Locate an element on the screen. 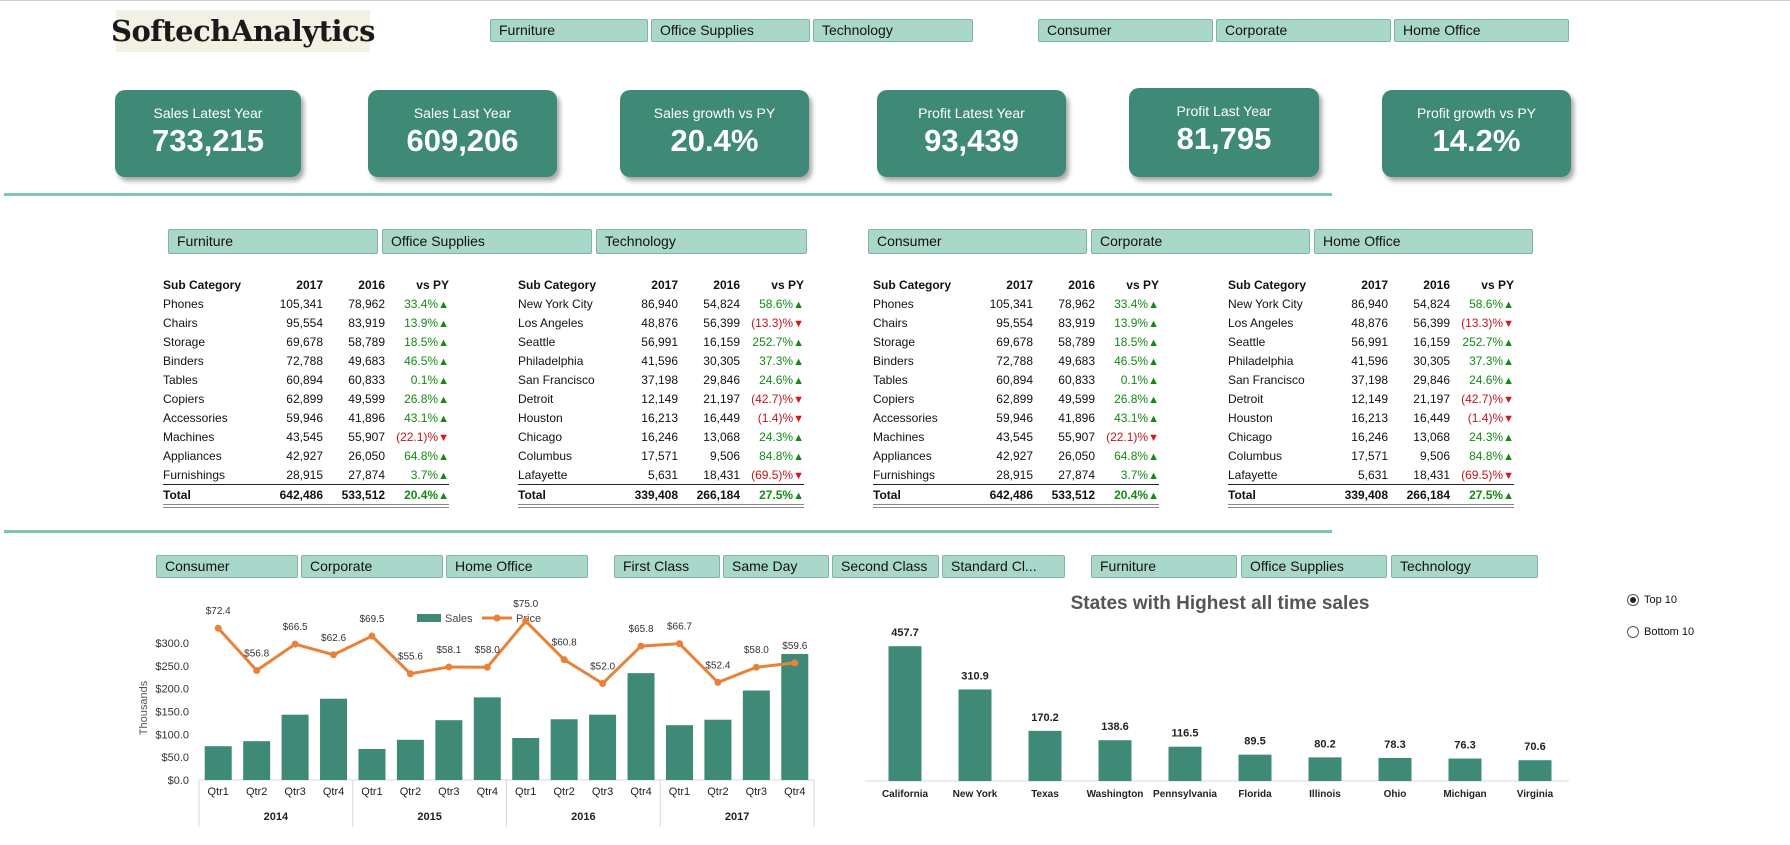 The height and width of the screenshot is (845, 1790). slicer-second-class: Second Class is located at coordinates (885, 566).